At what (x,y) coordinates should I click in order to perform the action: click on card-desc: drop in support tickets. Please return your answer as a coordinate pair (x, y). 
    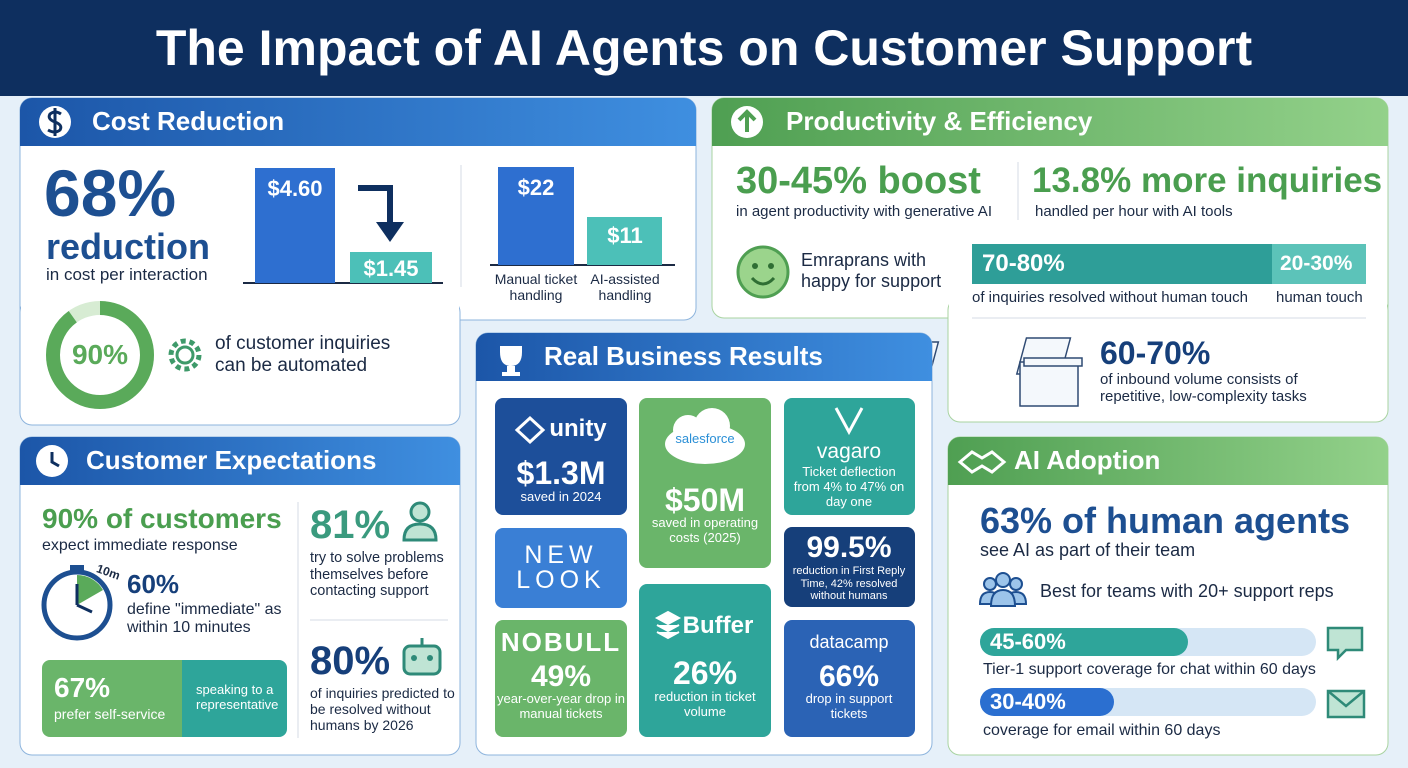
    Looking at the image, I should click on (849, 706).